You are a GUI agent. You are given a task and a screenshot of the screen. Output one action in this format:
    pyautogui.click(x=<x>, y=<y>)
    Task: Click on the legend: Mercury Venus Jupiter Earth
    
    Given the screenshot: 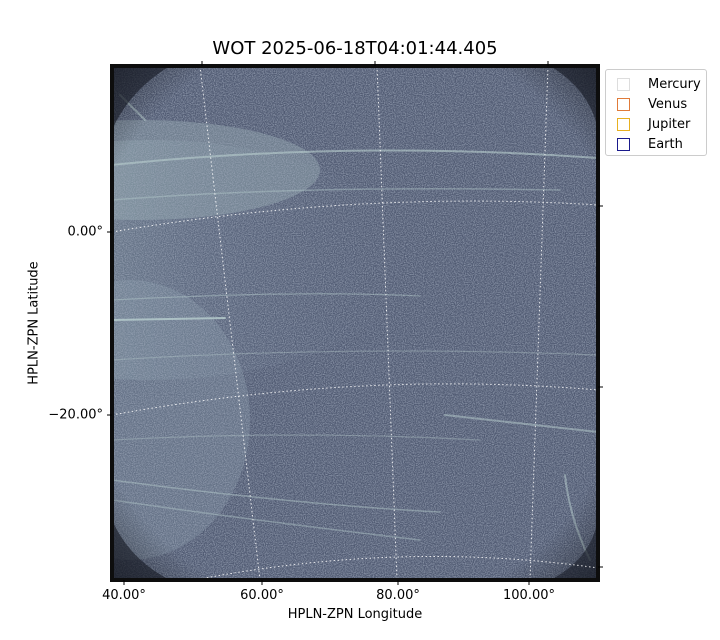 What is the action you would take?
    pyautogui.click(x=656, y=112)
    